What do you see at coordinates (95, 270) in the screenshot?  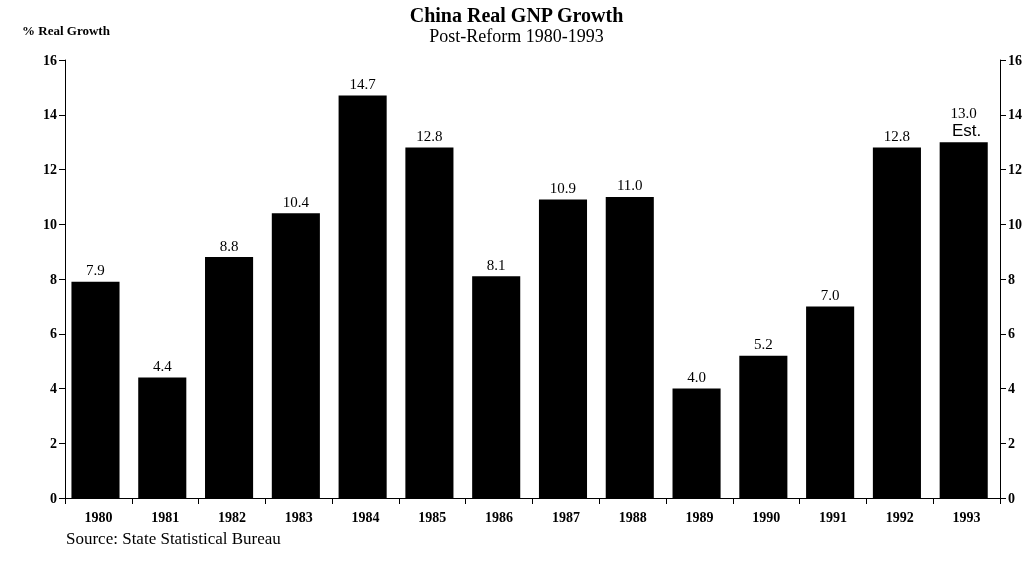 I see `data-label: 7.9` at bounding box center [95, 270].